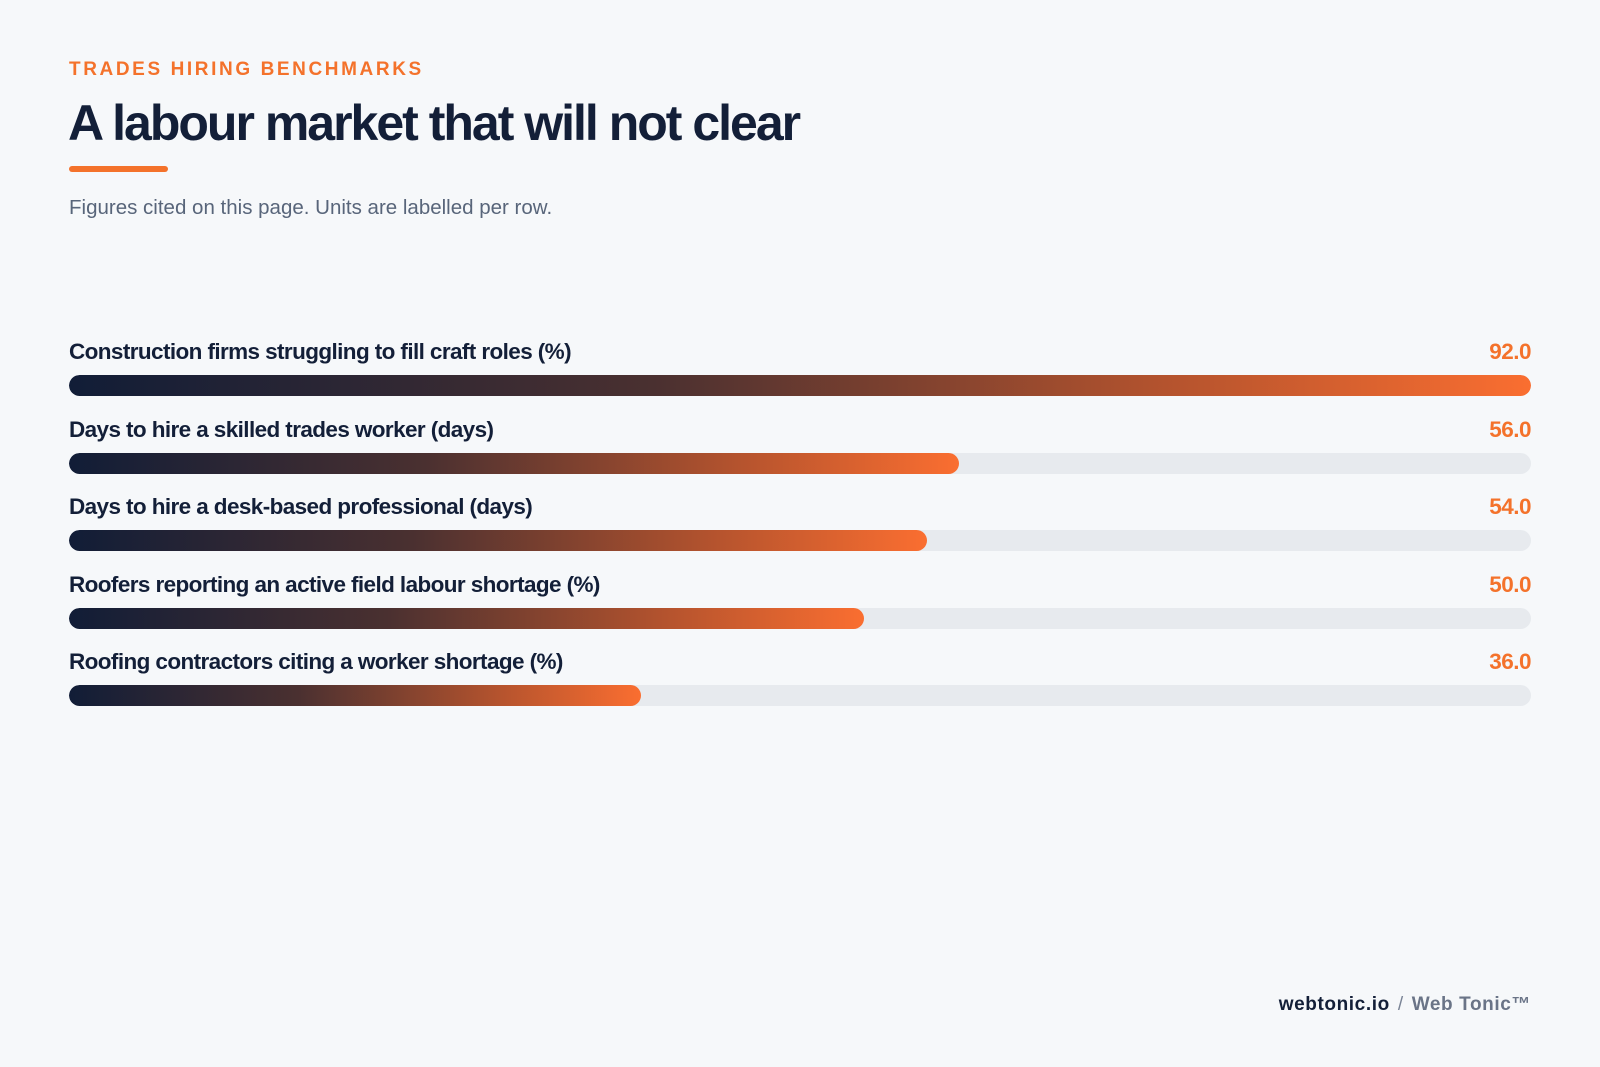  Describe the element at coordinates (434, 123) in the screenshot. I see `page-title: A labour market that will not clear` at that location.